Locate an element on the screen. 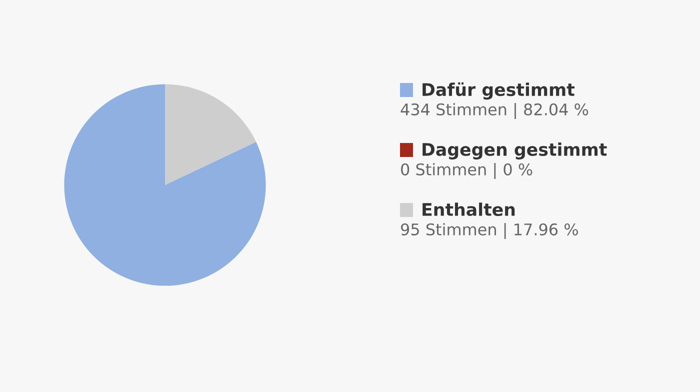 This screenshot has width=700, height=392. legend-label: Dafür gestimmt is located at coordinates (498, 91).